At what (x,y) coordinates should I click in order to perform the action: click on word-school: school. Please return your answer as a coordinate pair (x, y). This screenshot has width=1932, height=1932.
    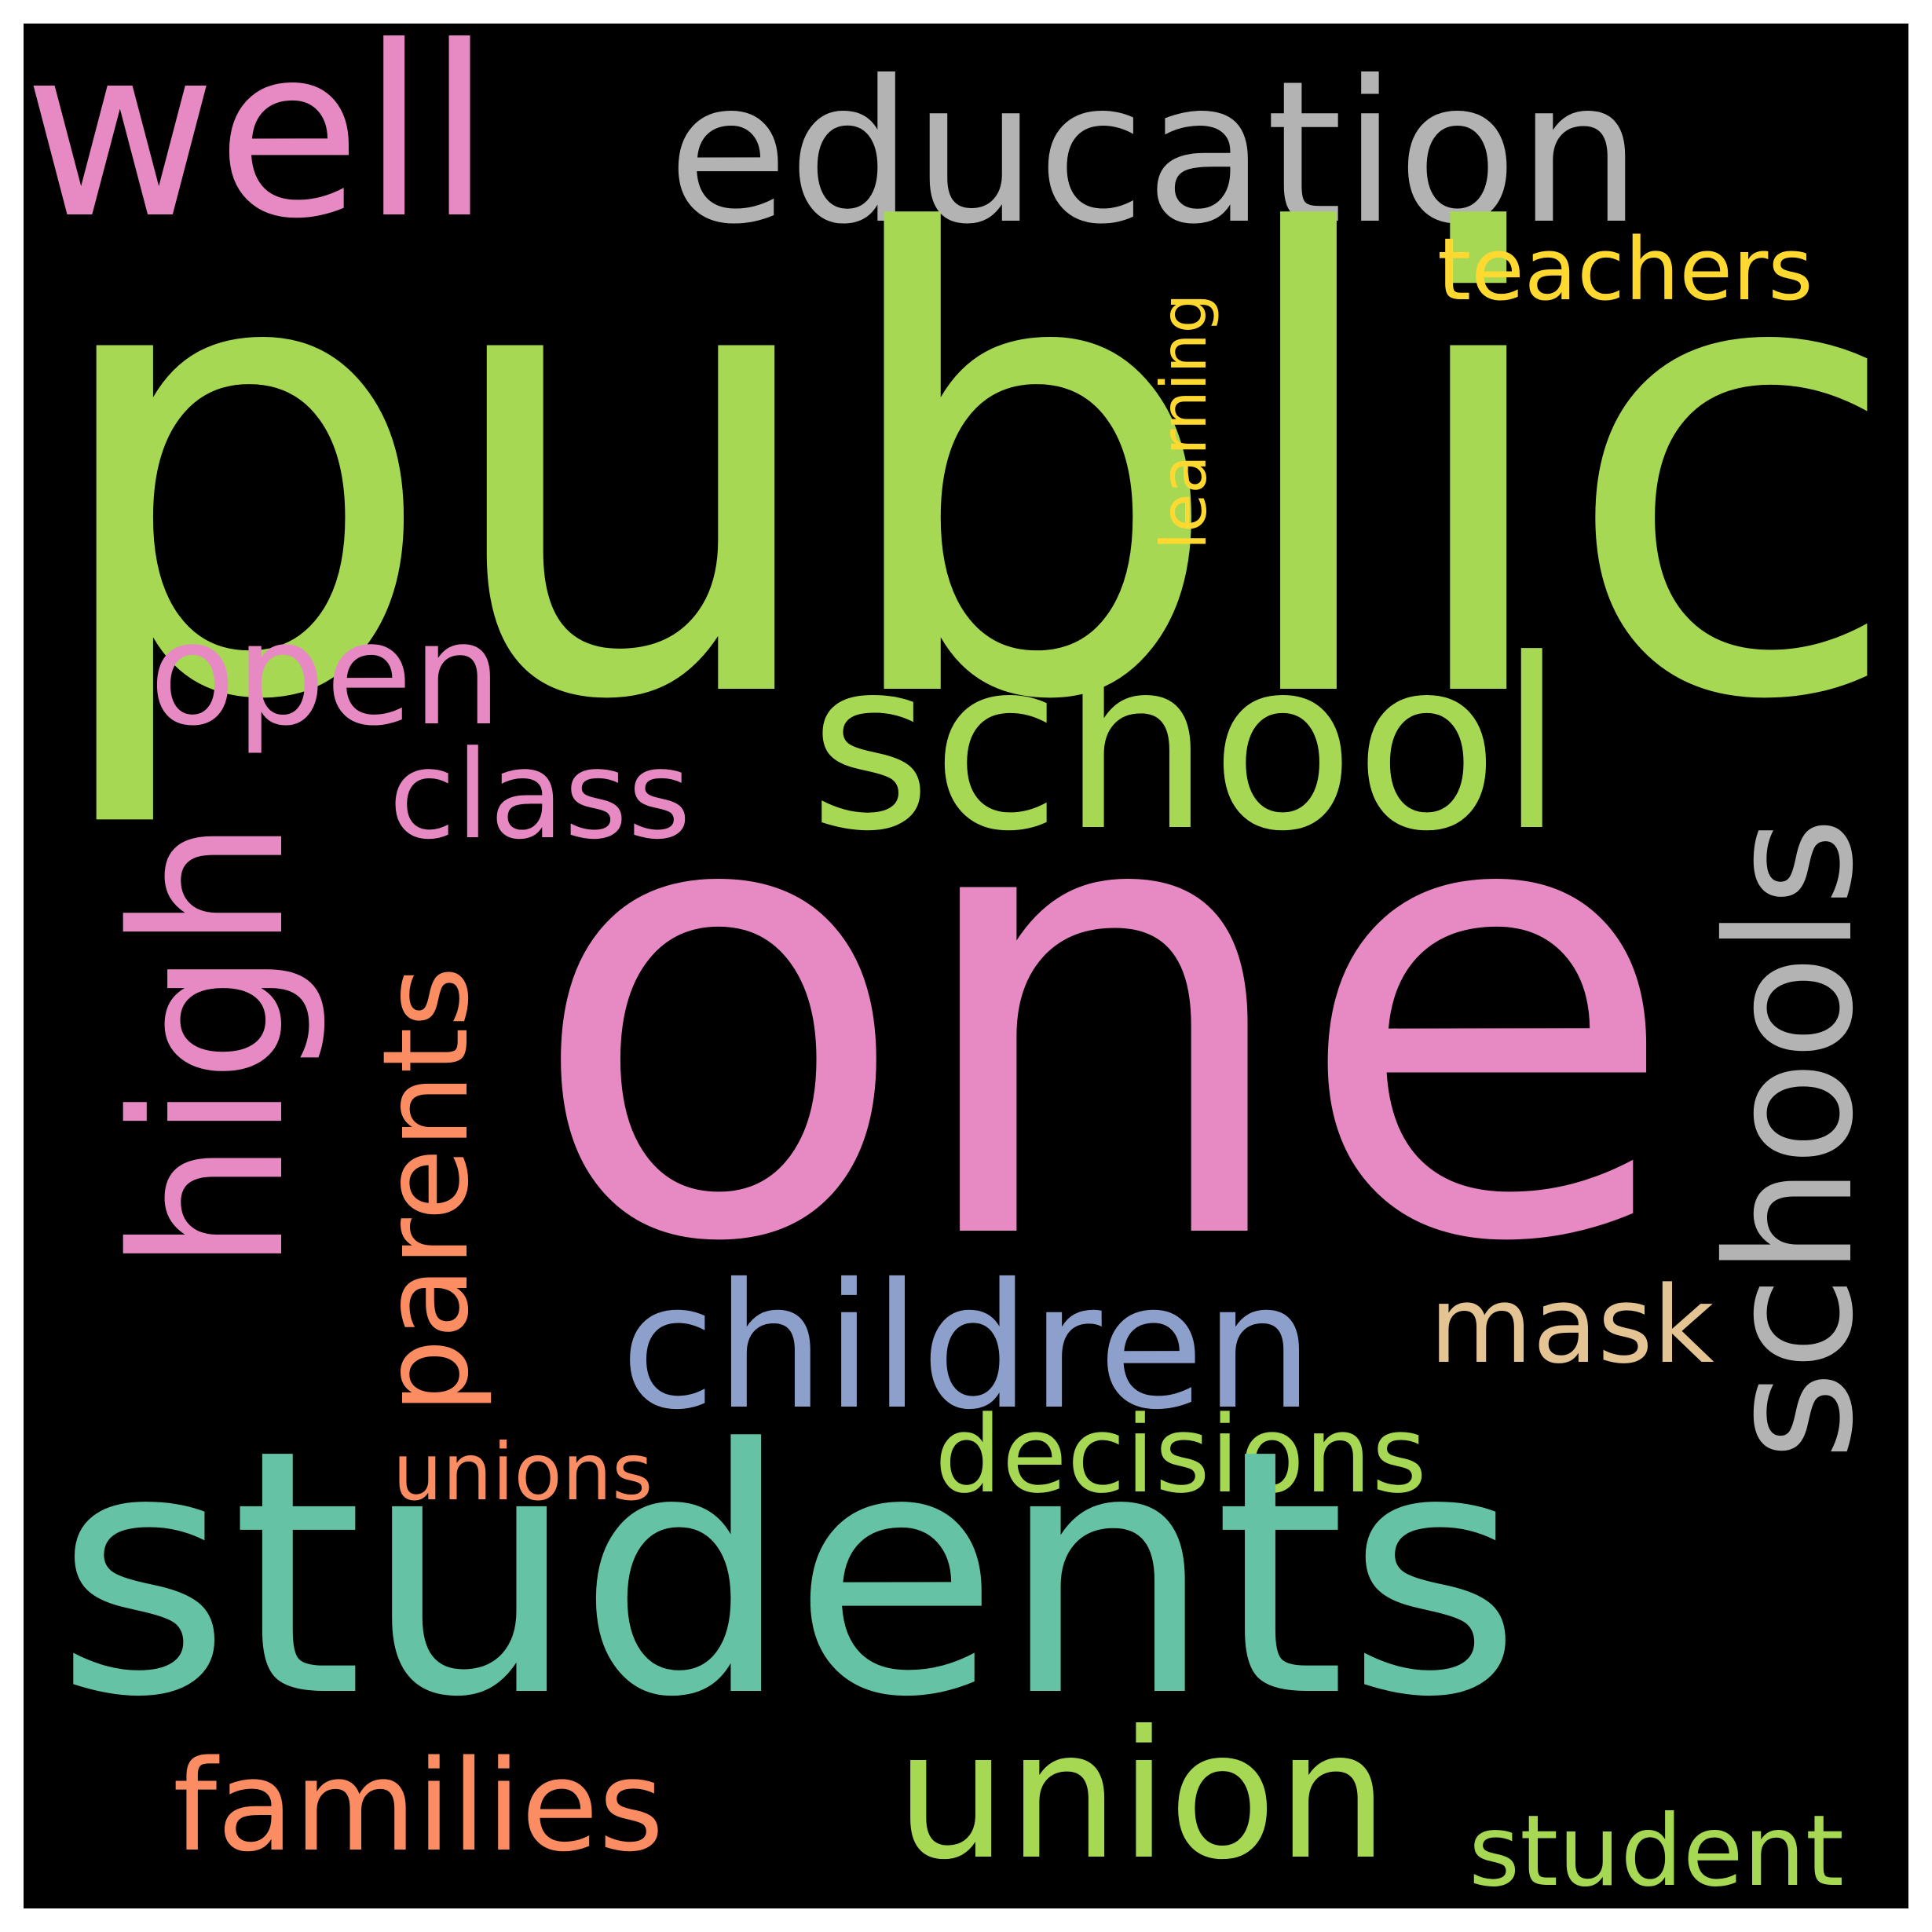
    Looking at the image, I should click on (1187, 746).